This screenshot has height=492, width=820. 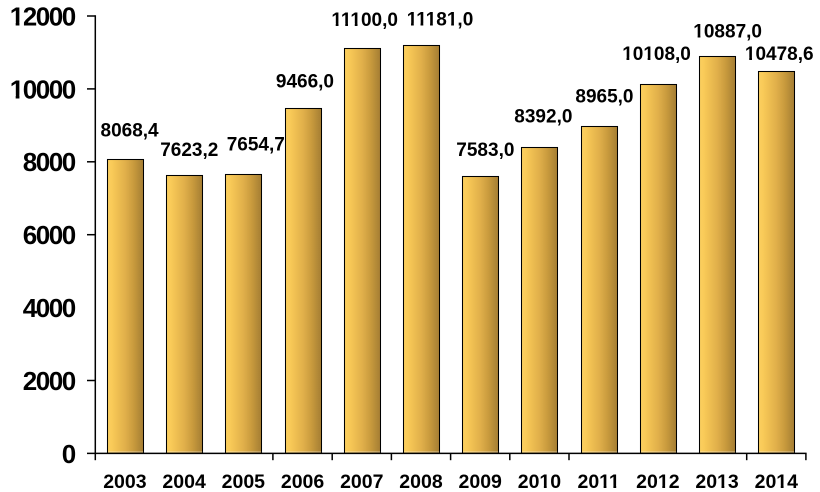 I want to click on svg-text: 10478,6, so click(x=779, y=54).